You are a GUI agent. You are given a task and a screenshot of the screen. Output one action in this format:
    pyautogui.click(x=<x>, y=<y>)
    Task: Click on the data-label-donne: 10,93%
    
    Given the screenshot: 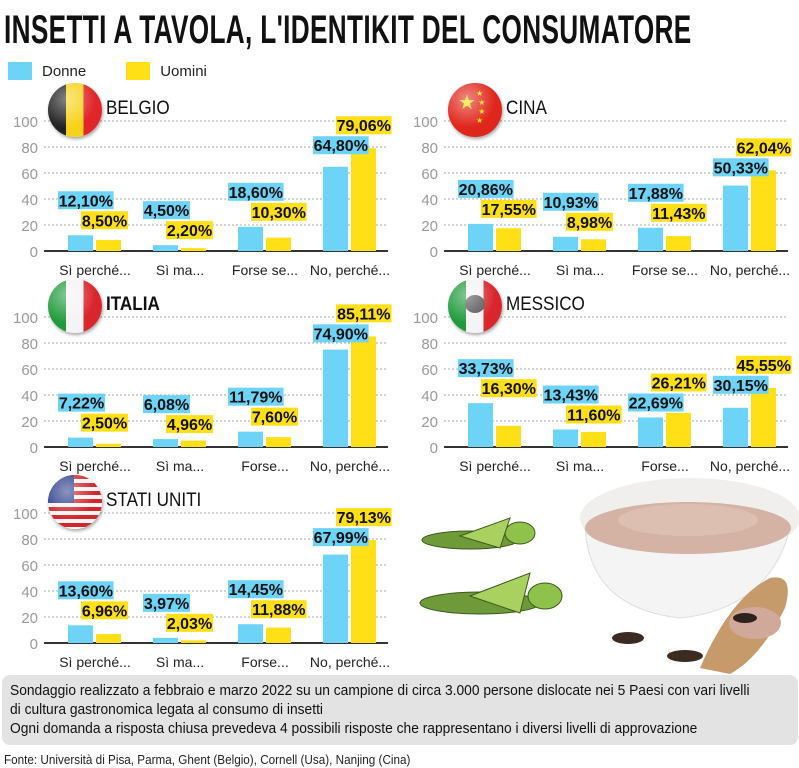 What is the action you would take?
    pyautogui.click(x=571, y=203)
    